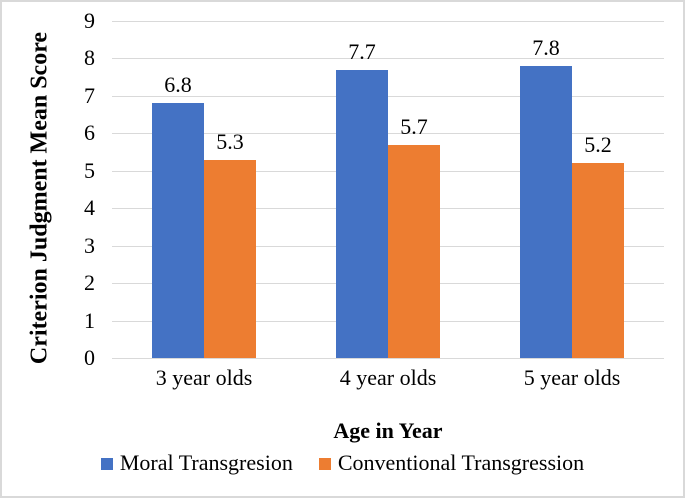  I want to click on x-axis-title: Age in Year, so click(388, 430).